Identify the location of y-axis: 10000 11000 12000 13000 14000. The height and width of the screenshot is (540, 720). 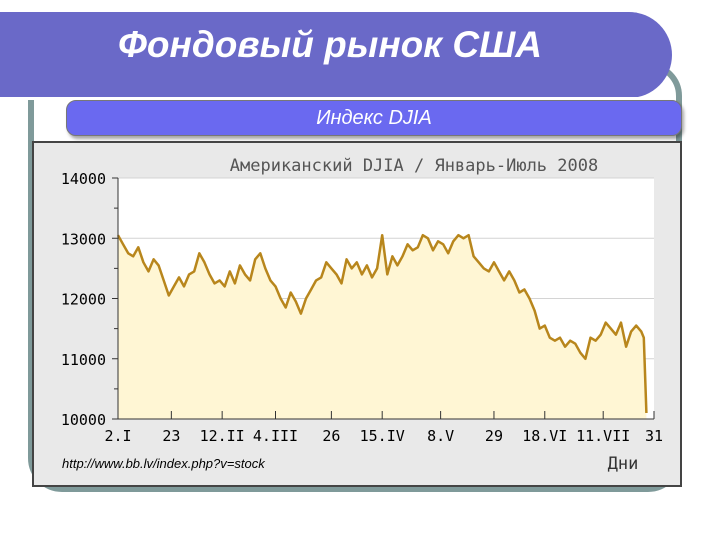
(90, 299).